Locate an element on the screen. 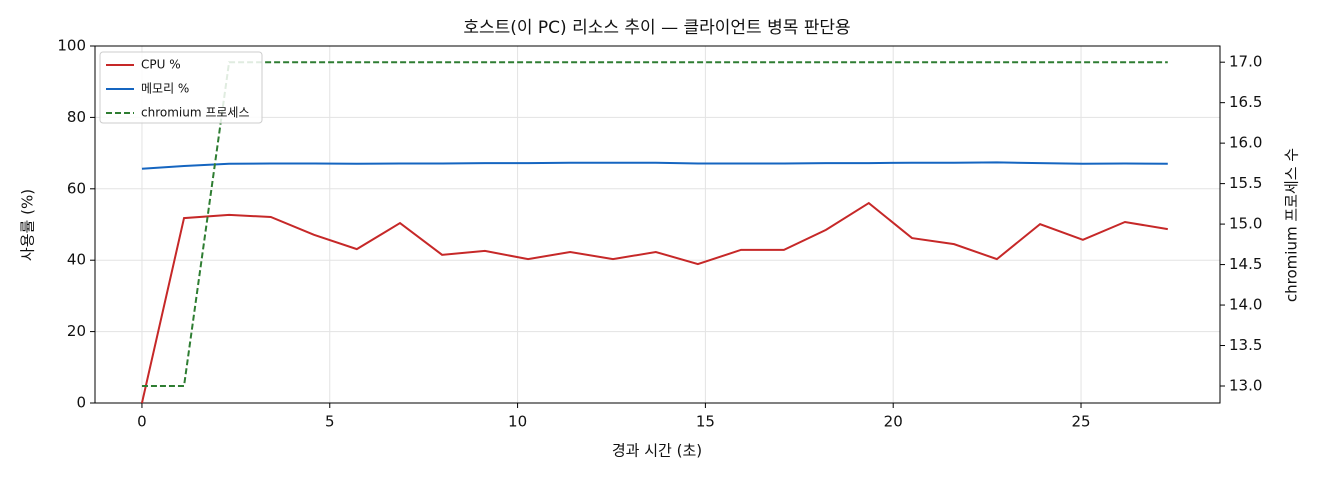 The width and height of the screenshot is (1320, 480). y-tick-label: 100 is located at coordinates (71, 46).